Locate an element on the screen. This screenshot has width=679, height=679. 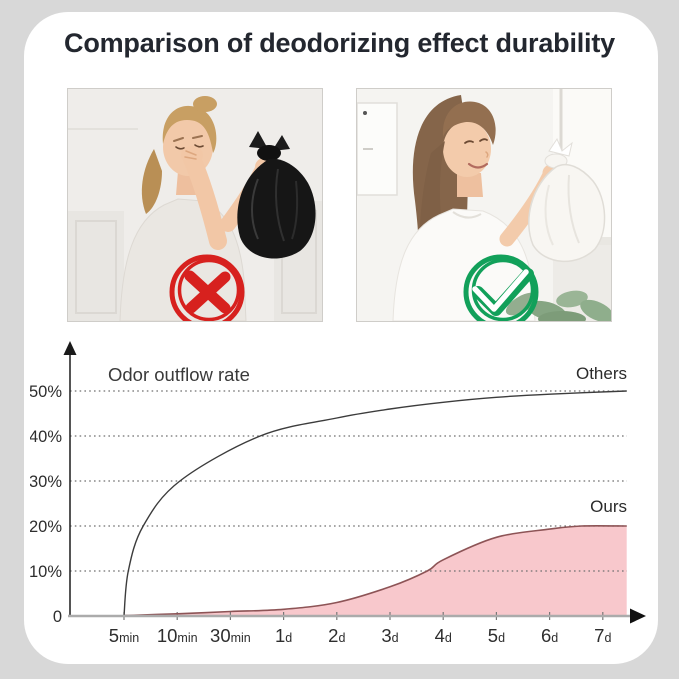
good-photo-illustration is located at coordinates (484, 205).